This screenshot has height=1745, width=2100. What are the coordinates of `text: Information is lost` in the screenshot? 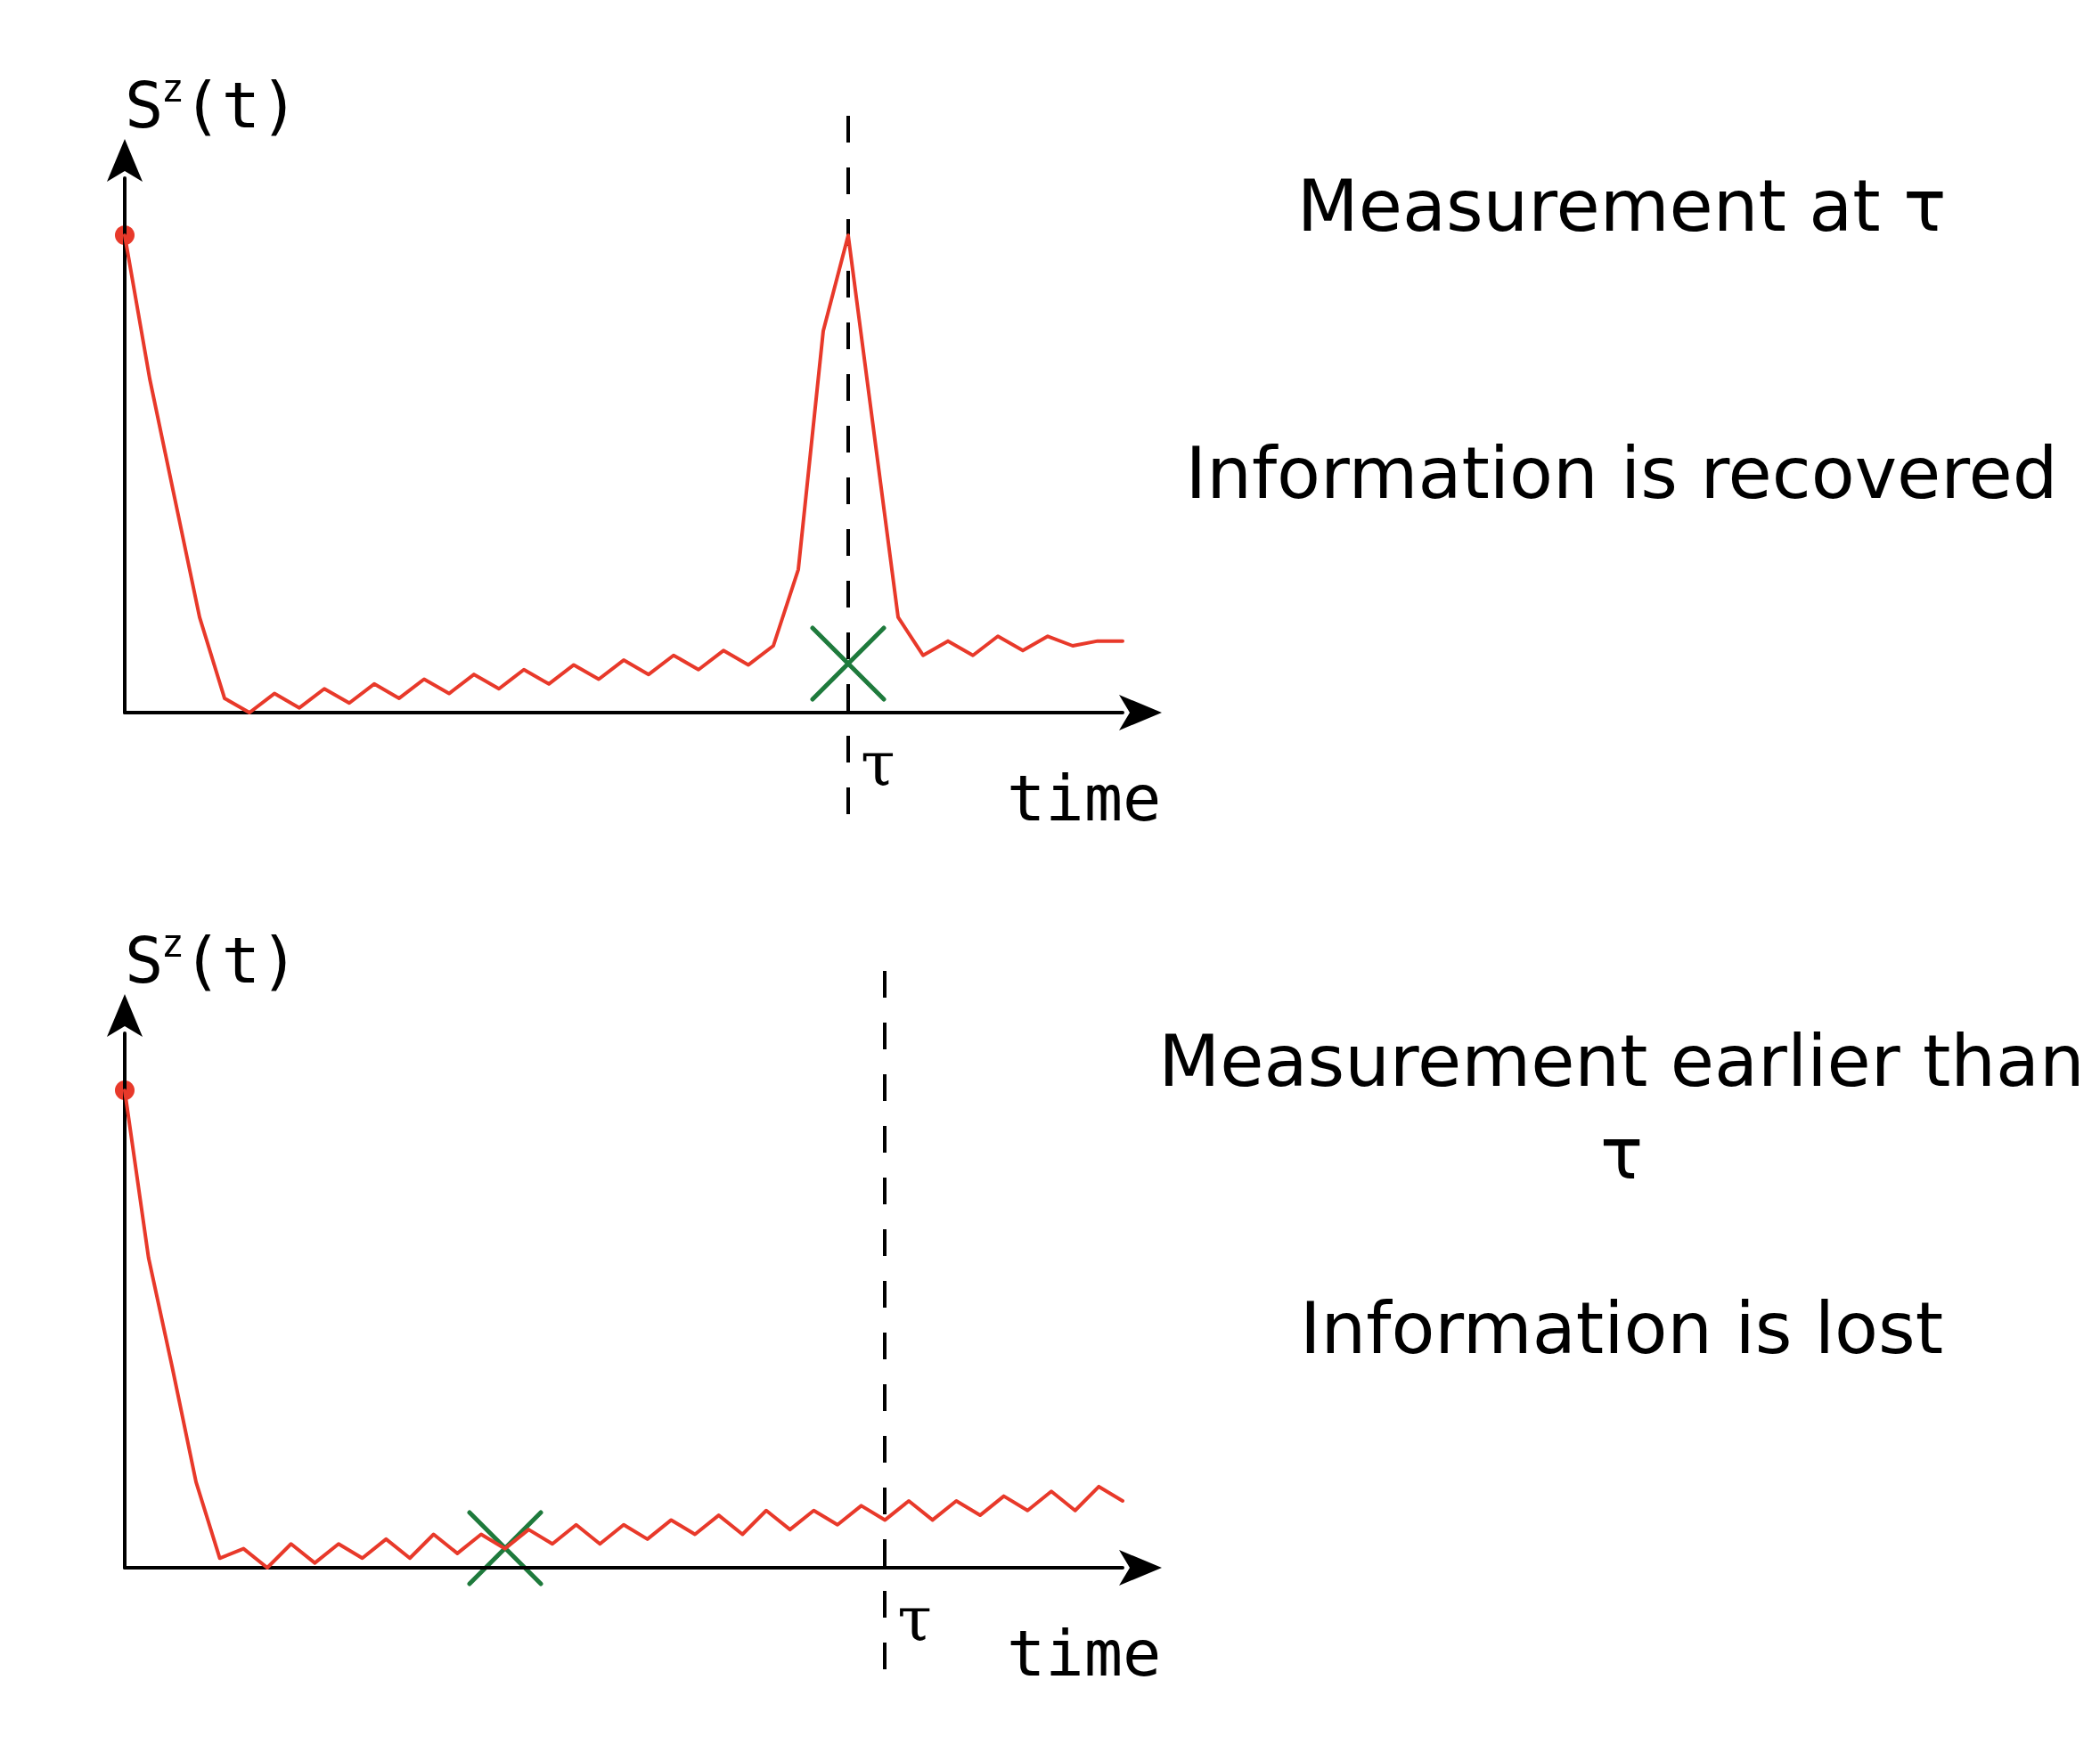 It's located at (1622, 1329).